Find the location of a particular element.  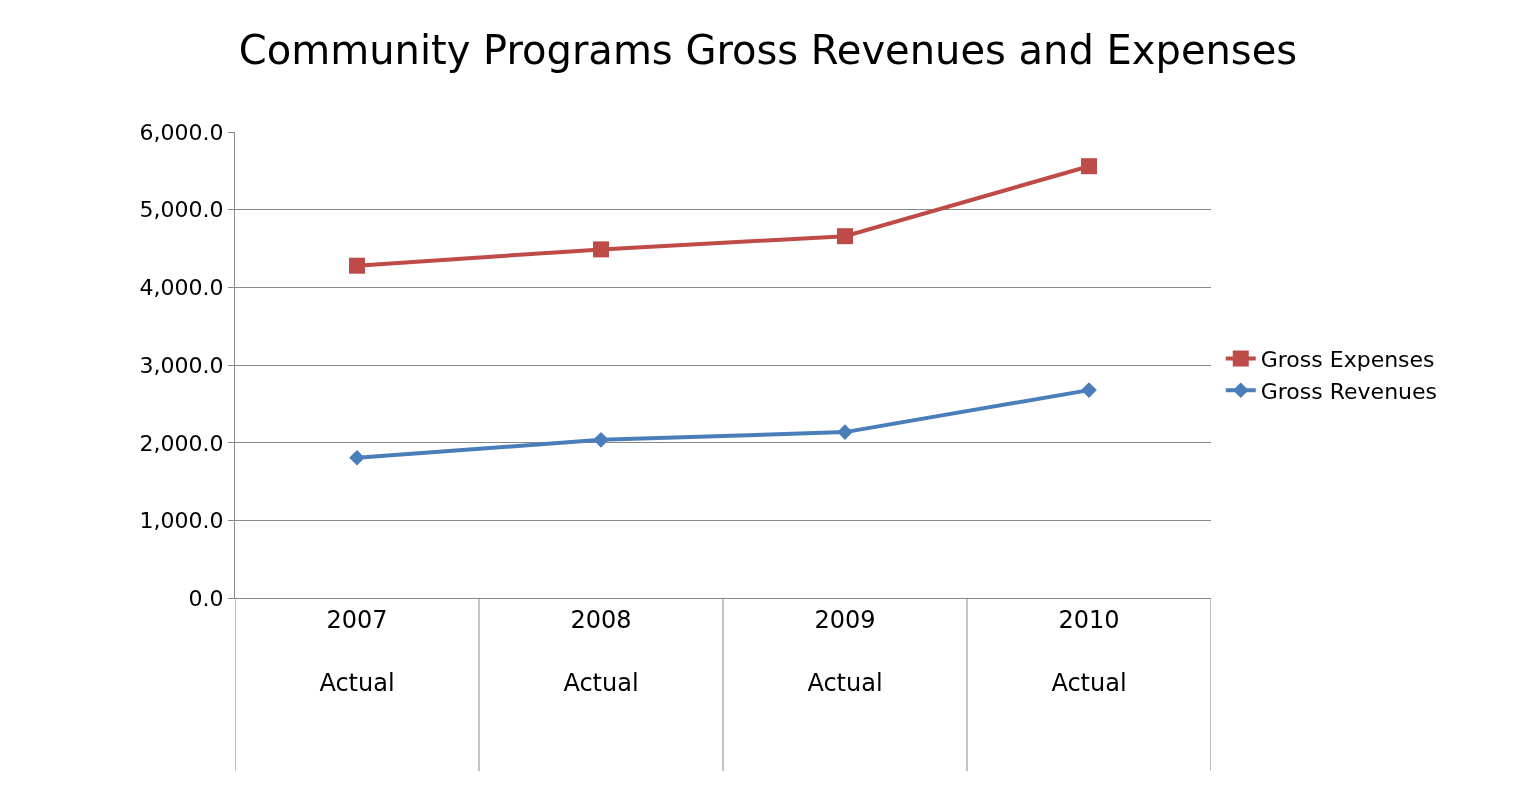

category-label: 2007 Actual is located at coordinates (357, 651).